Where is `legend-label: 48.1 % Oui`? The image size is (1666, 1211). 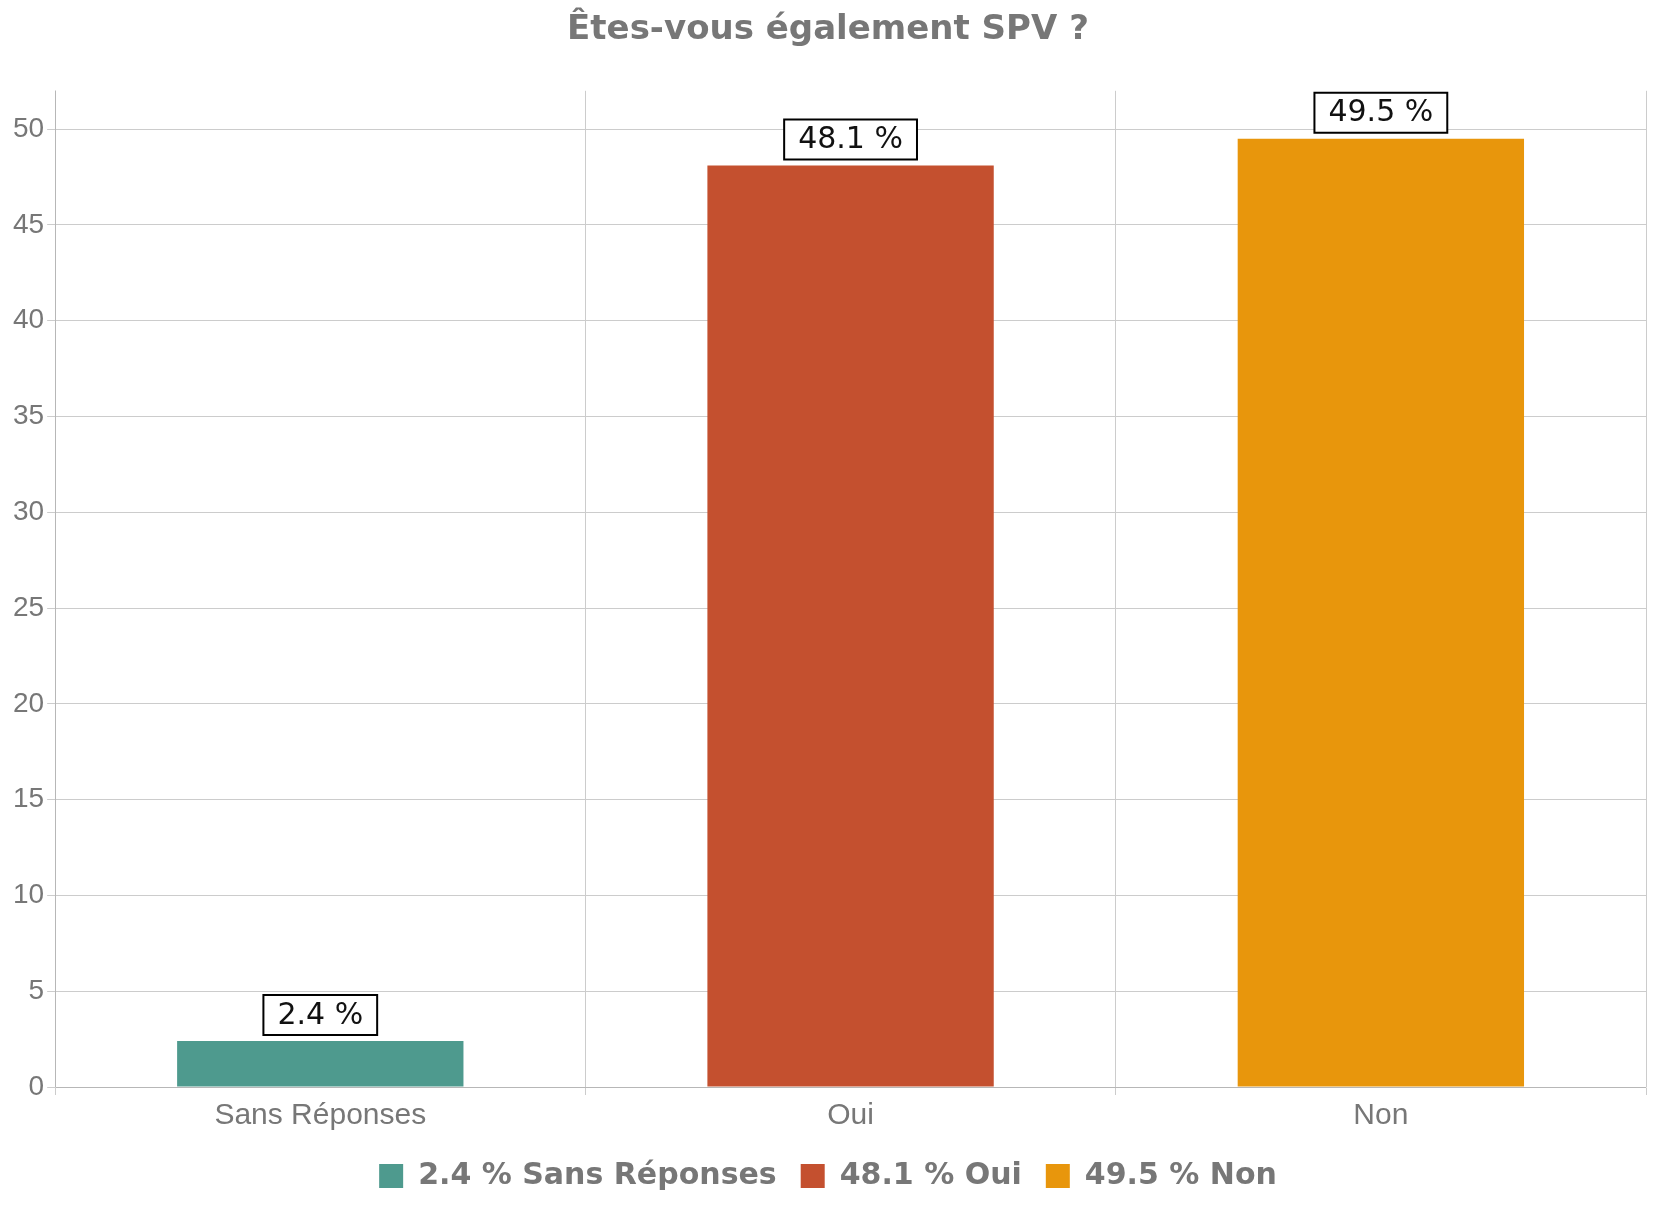 legend-label: 48.1 % Oui is located at coordinates (930, 1173).